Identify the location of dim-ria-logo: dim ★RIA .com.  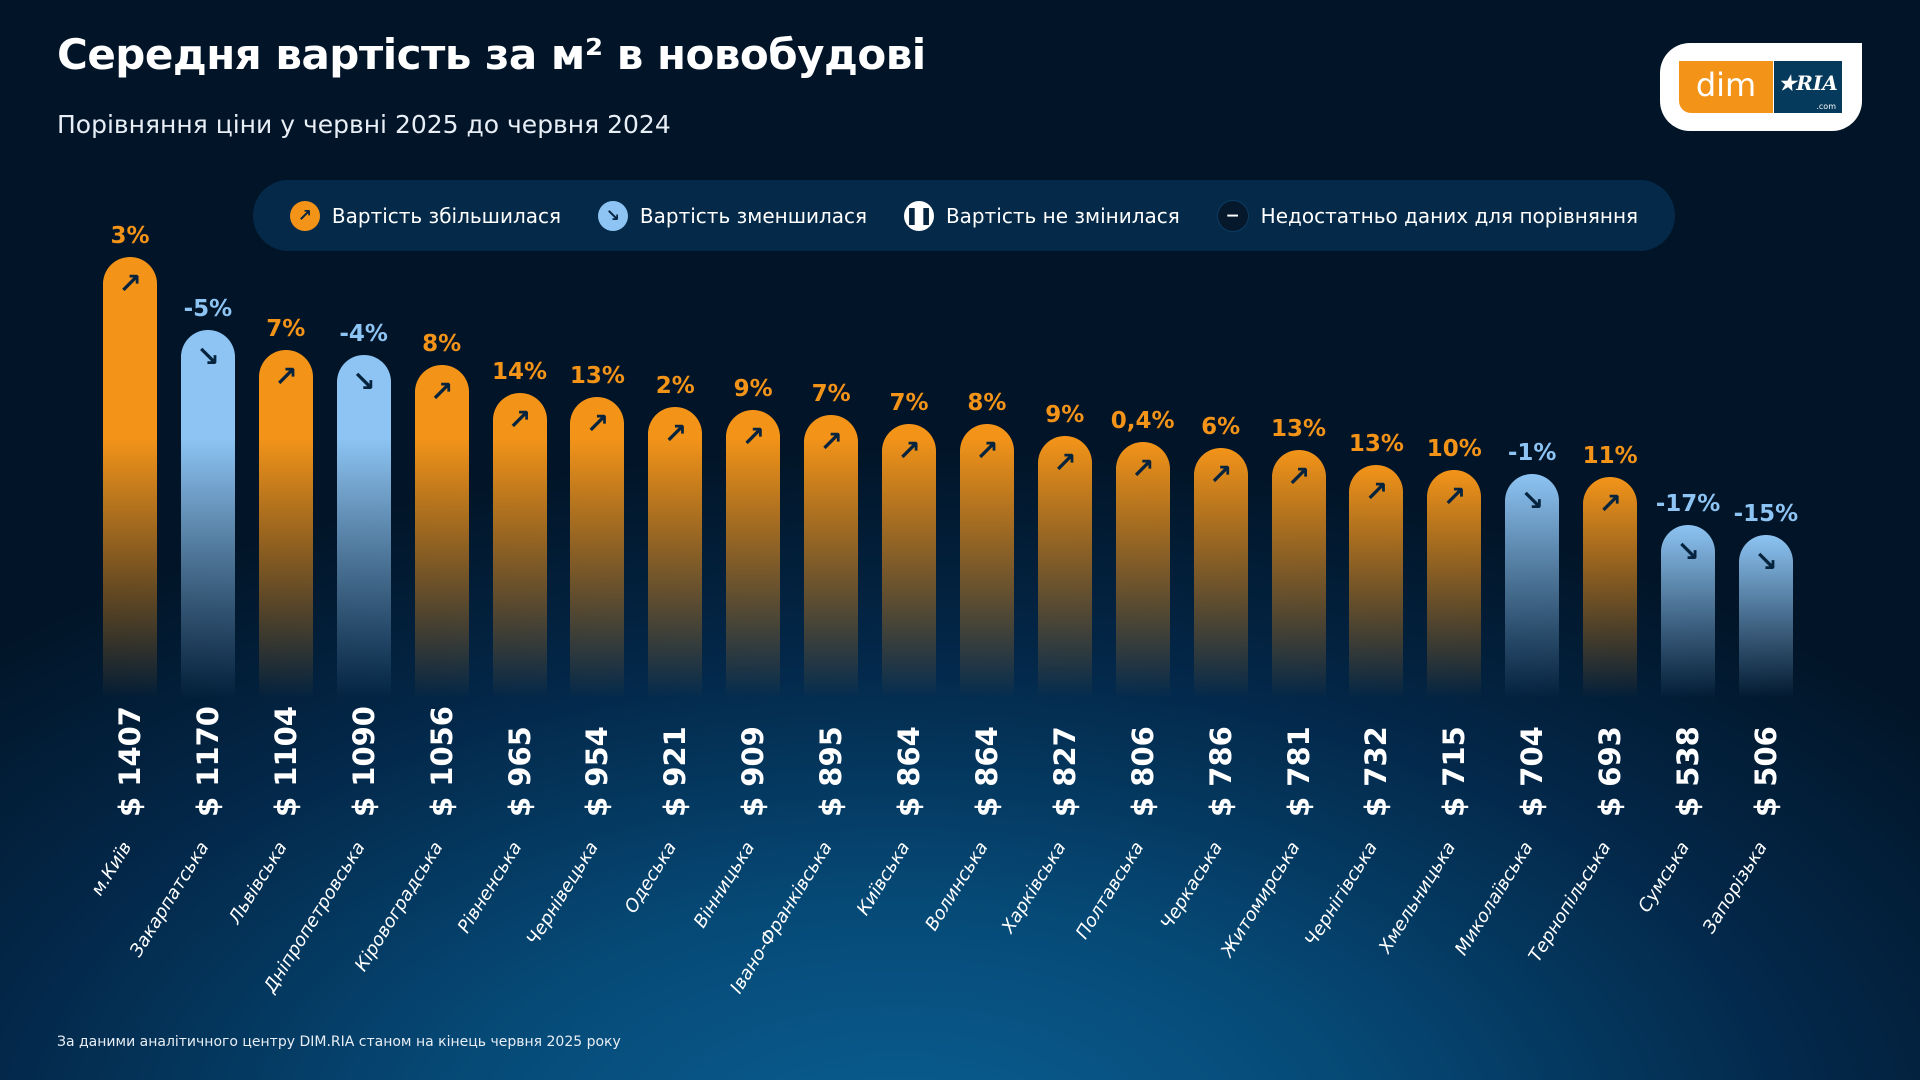
(1761, 87).